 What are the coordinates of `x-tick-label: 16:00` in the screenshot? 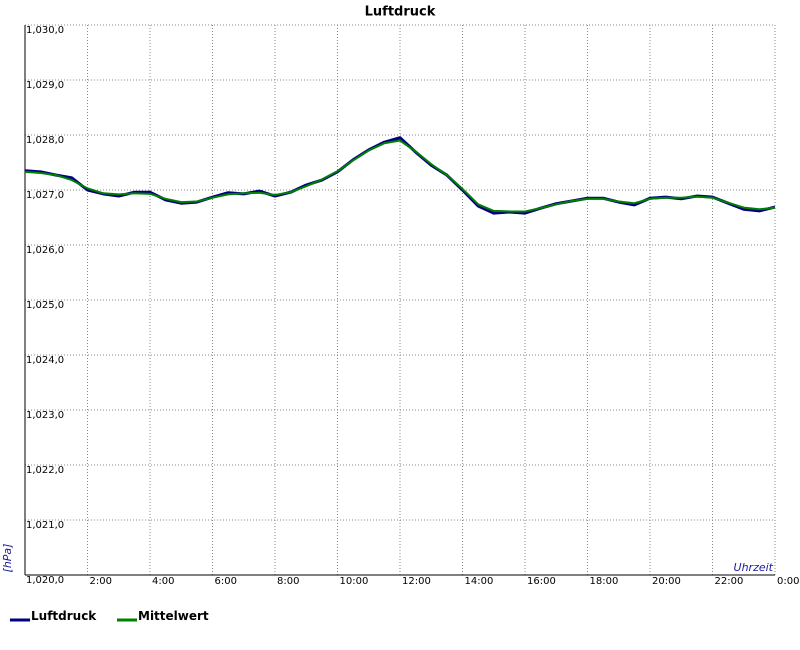 It's located at (541, 581).